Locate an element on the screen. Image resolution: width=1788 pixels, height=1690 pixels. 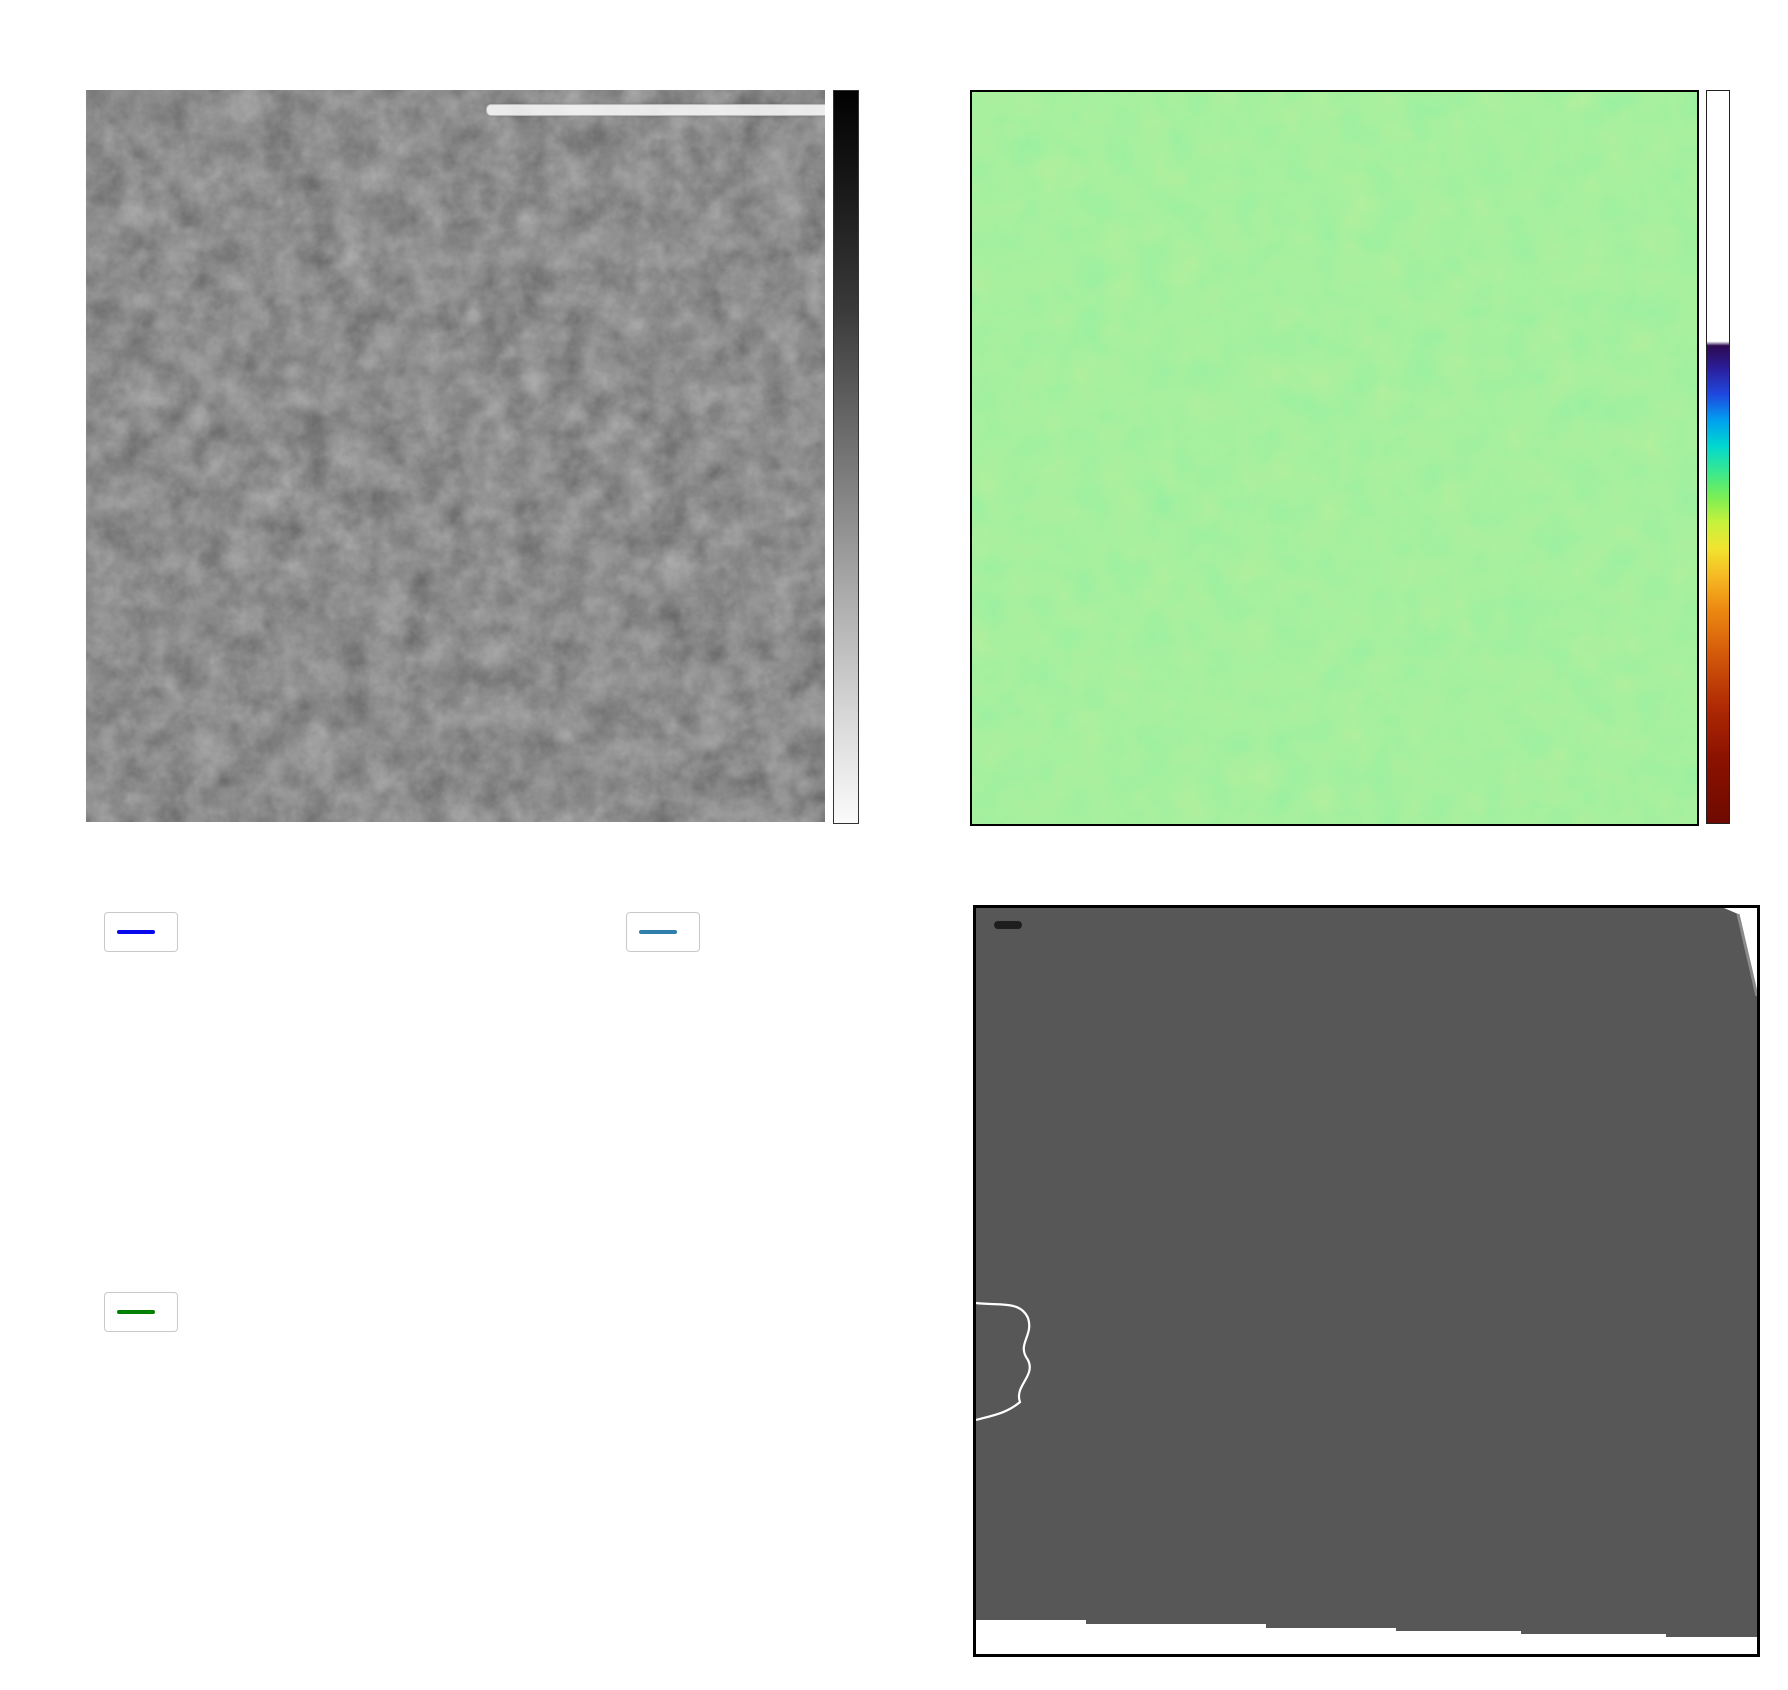
ace-legend is located at coordinates (141, 1312).